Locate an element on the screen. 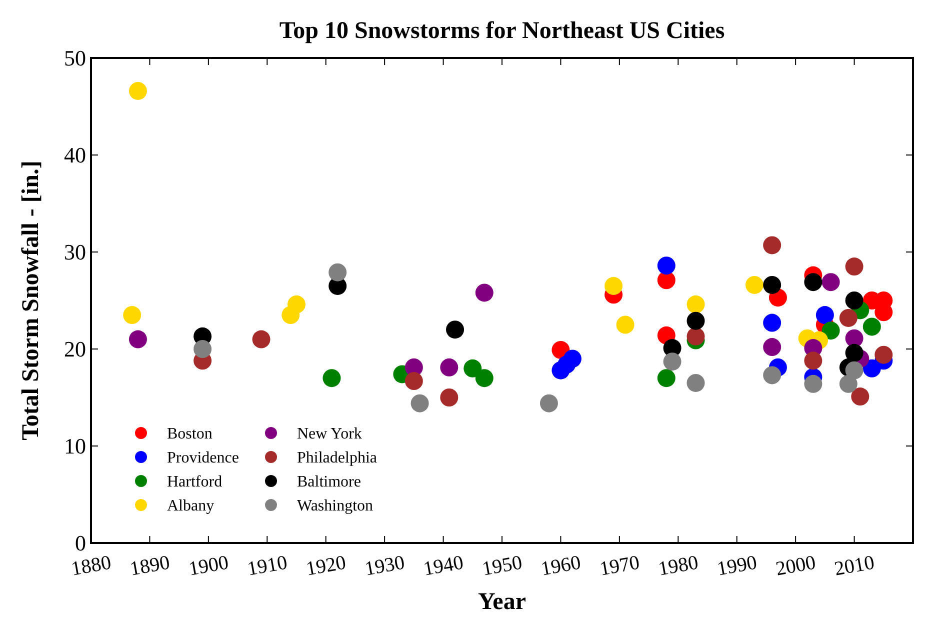 The height and width of the screenshot is (629, 938). legend-label: Philadelphia is located at coordinates (337, 458).